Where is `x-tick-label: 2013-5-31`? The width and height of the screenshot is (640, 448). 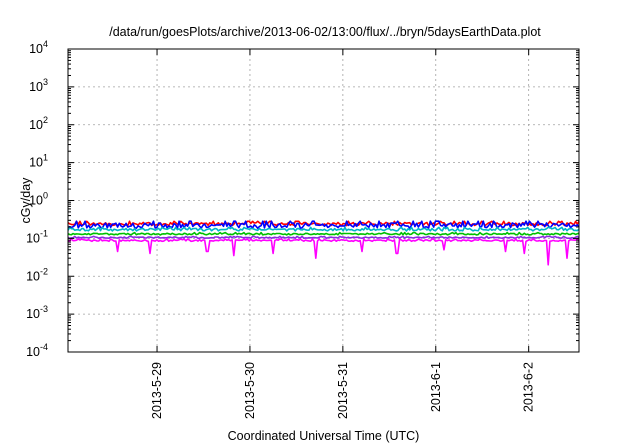 x-tick-label: 2013-5-31 is located at coordinates (343, 390).